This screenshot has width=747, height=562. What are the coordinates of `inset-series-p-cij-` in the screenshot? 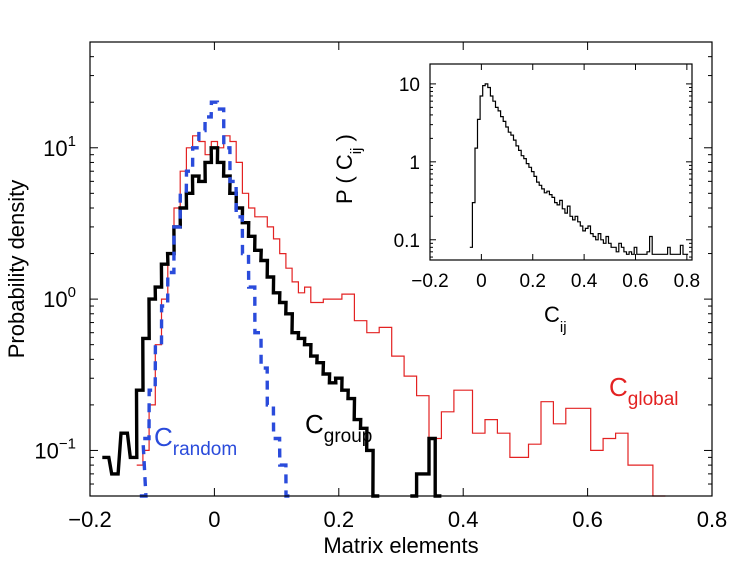 It's located at (579, 169).